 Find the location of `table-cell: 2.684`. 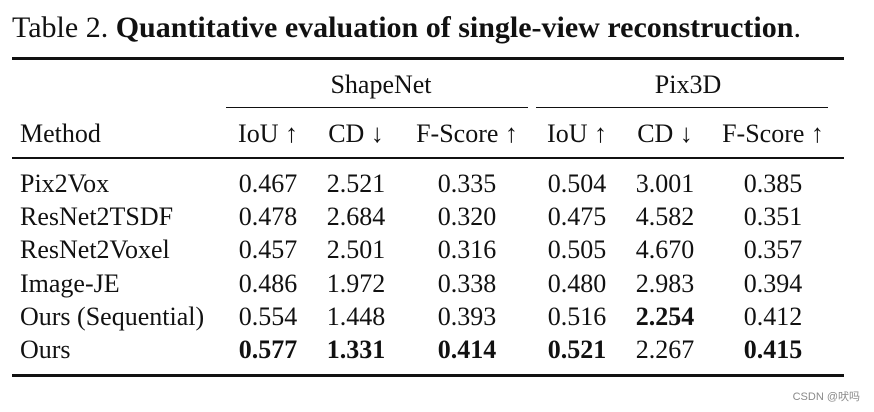

table-cell: 2.684 is located at coordinates (356, 216).